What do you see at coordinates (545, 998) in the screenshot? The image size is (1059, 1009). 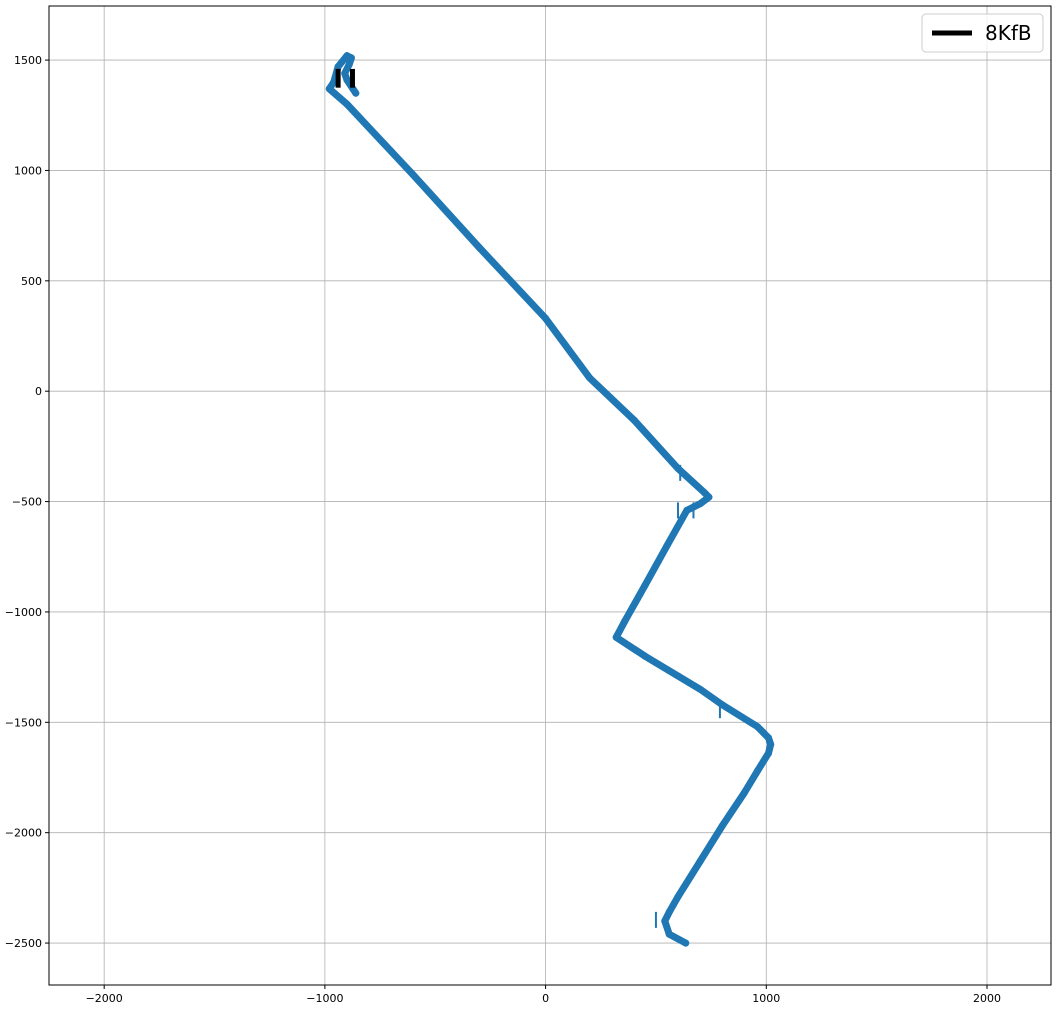 I see `x-tick-label: 0` at bounding box center [545, 998].